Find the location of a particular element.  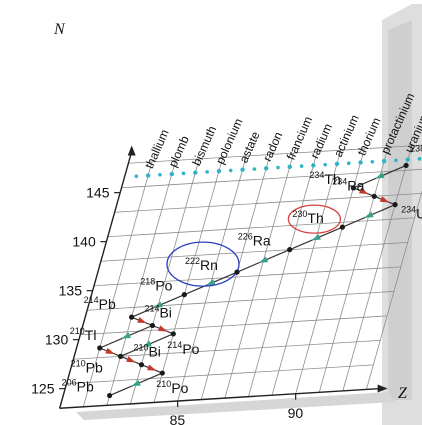

nuclide-symbol: Pa is located at coordinates (355, 185).